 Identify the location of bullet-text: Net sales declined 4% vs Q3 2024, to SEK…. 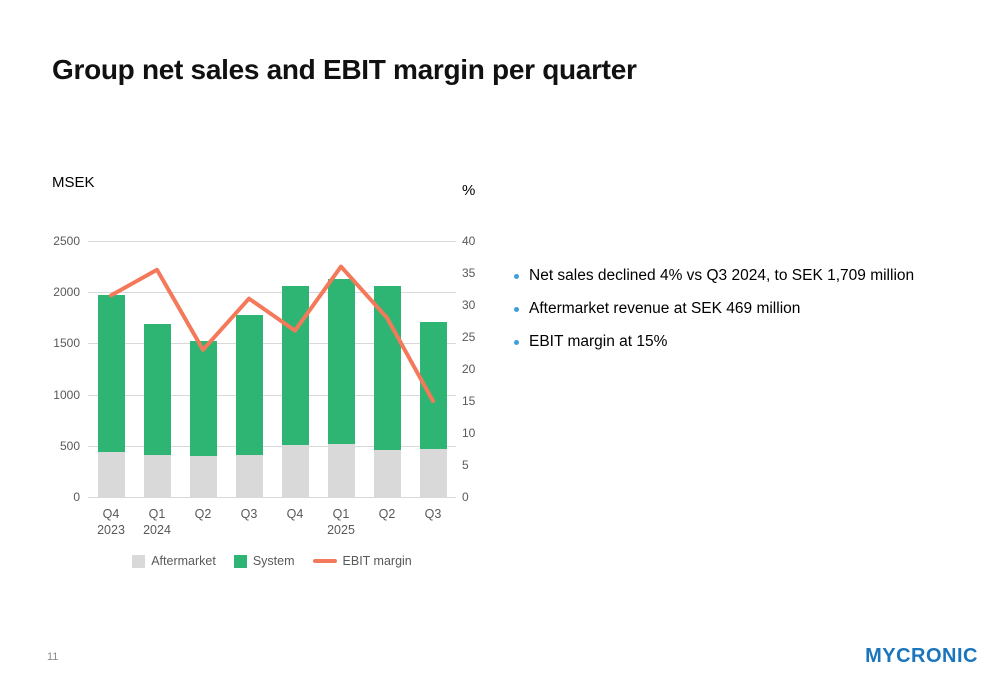
(722, 275).